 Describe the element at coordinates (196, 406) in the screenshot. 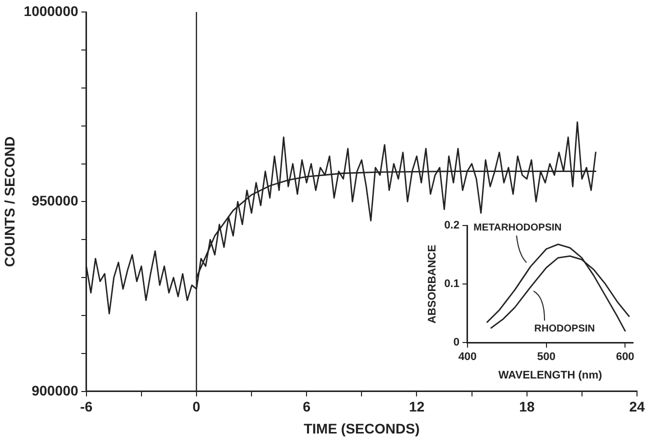

I see `x-tick-label: 0` at that location.